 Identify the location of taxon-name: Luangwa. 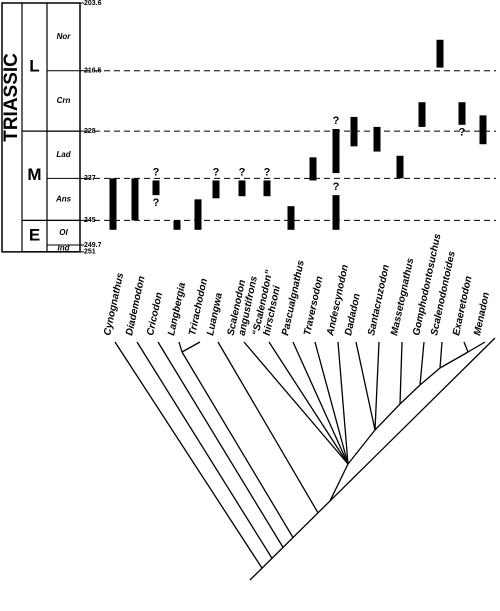
(215, 314).